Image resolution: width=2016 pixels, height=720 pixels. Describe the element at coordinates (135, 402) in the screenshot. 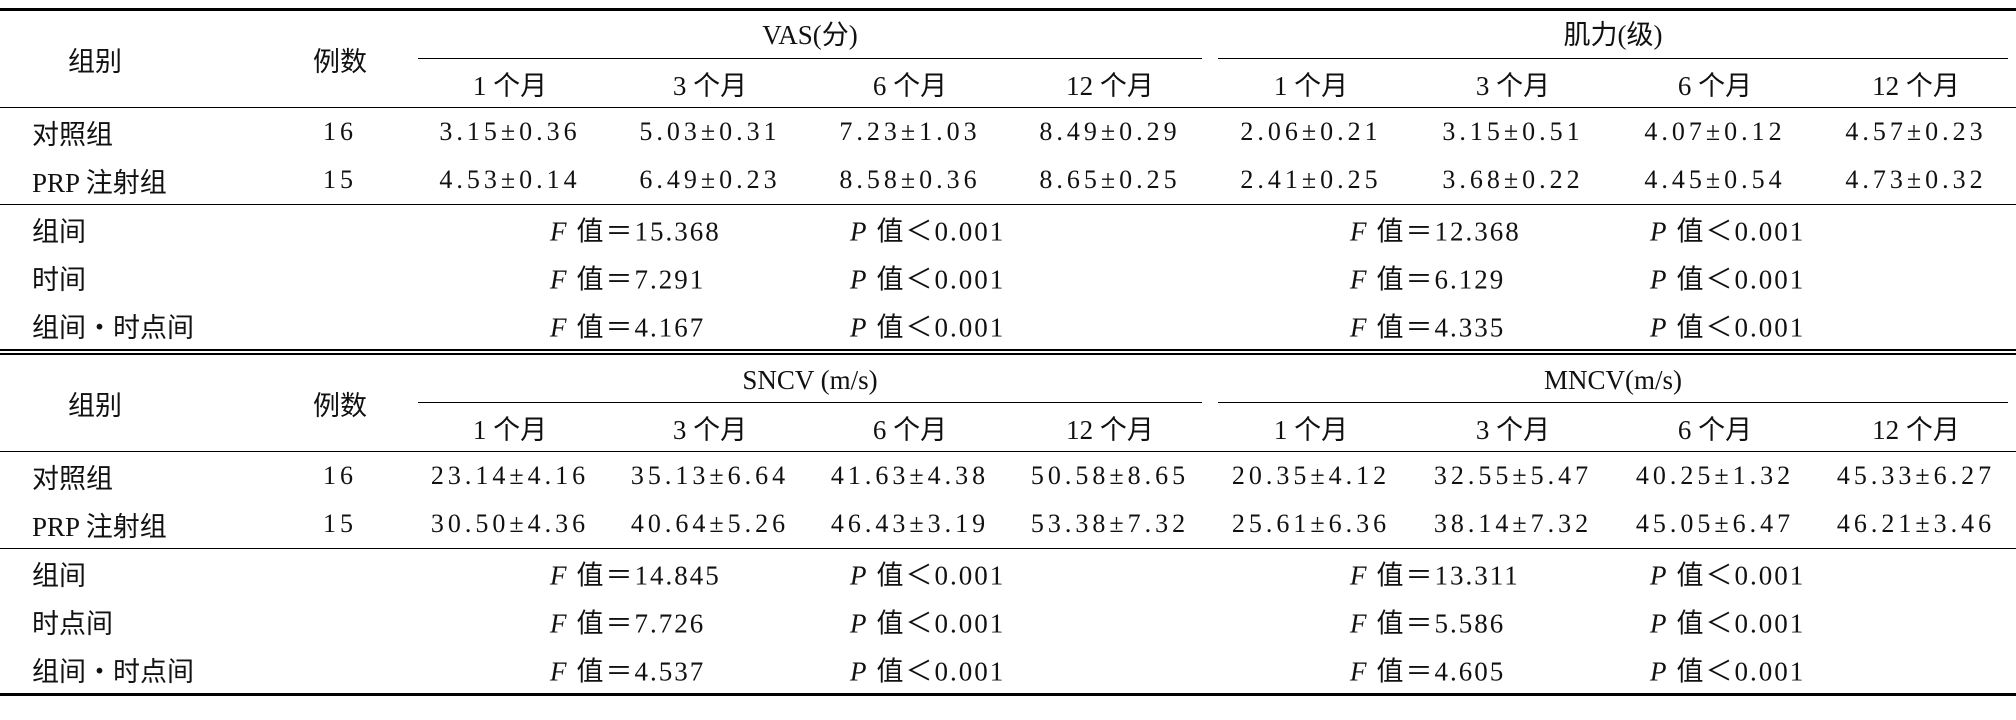

I see `group-header: 组别` at that location.